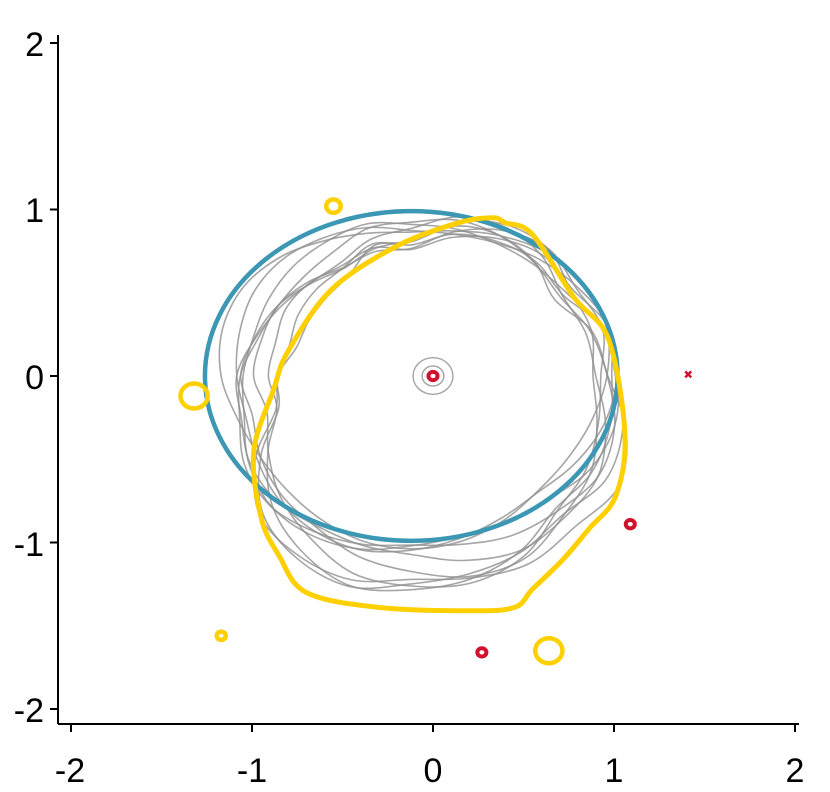 The image size is (830, 792). I want to click on gray-contour-line, so click(433, 376).